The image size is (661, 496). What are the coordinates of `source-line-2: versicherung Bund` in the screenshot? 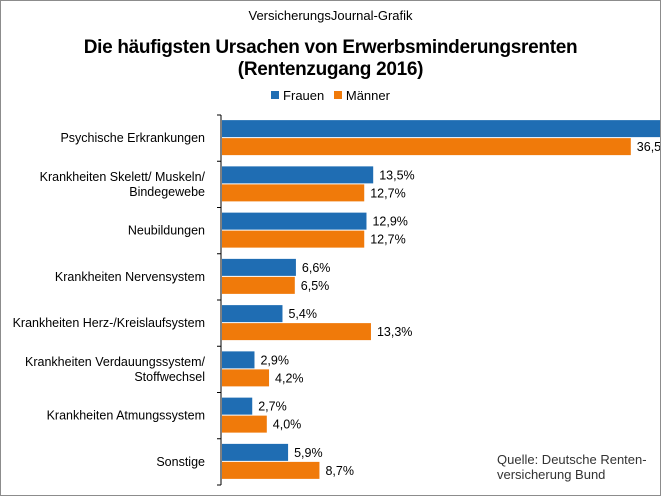 It's located at (551, 474).